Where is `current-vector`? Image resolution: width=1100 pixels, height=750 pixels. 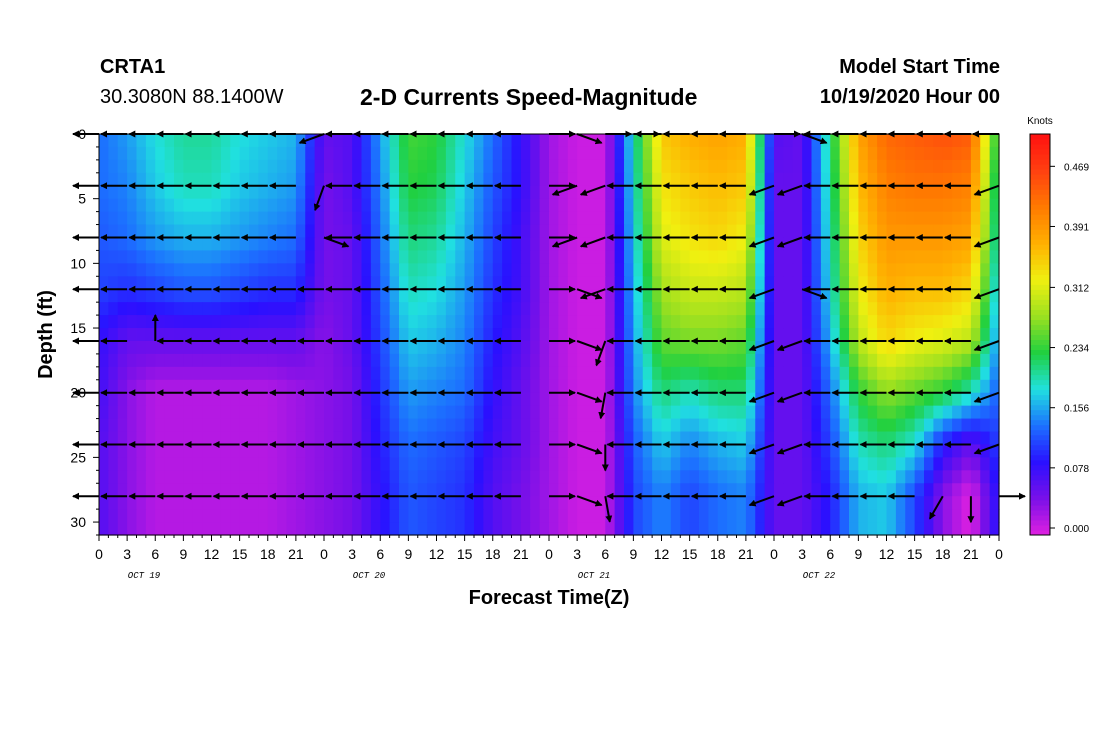
current-vector is located at coordinates (761, 242).